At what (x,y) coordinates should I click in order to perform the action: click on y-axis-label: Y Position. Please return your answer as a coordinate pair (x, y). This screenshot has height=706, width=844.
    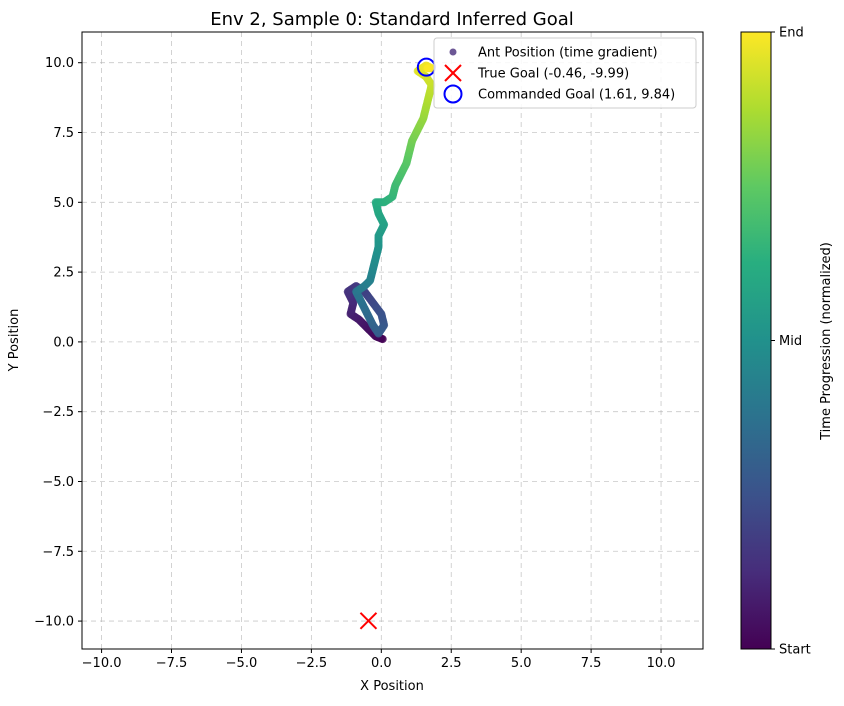
    Looking at the image, I should click on (14, 341).